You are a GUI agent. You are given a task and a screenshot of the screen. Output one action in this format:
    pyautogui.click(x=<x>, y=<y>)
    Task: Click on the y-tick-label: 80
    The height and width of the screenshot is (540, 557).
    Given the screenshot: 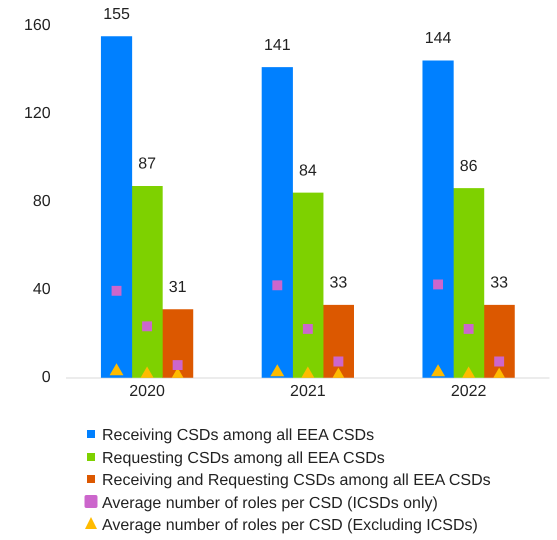 What is the action you would take?
    pyautogui.click(x=41, y=201)
    